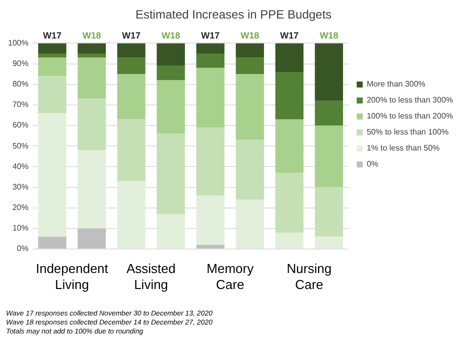 The image size is (467, 347). I want to click on y-tick-label: 10%, so click(20, 228).